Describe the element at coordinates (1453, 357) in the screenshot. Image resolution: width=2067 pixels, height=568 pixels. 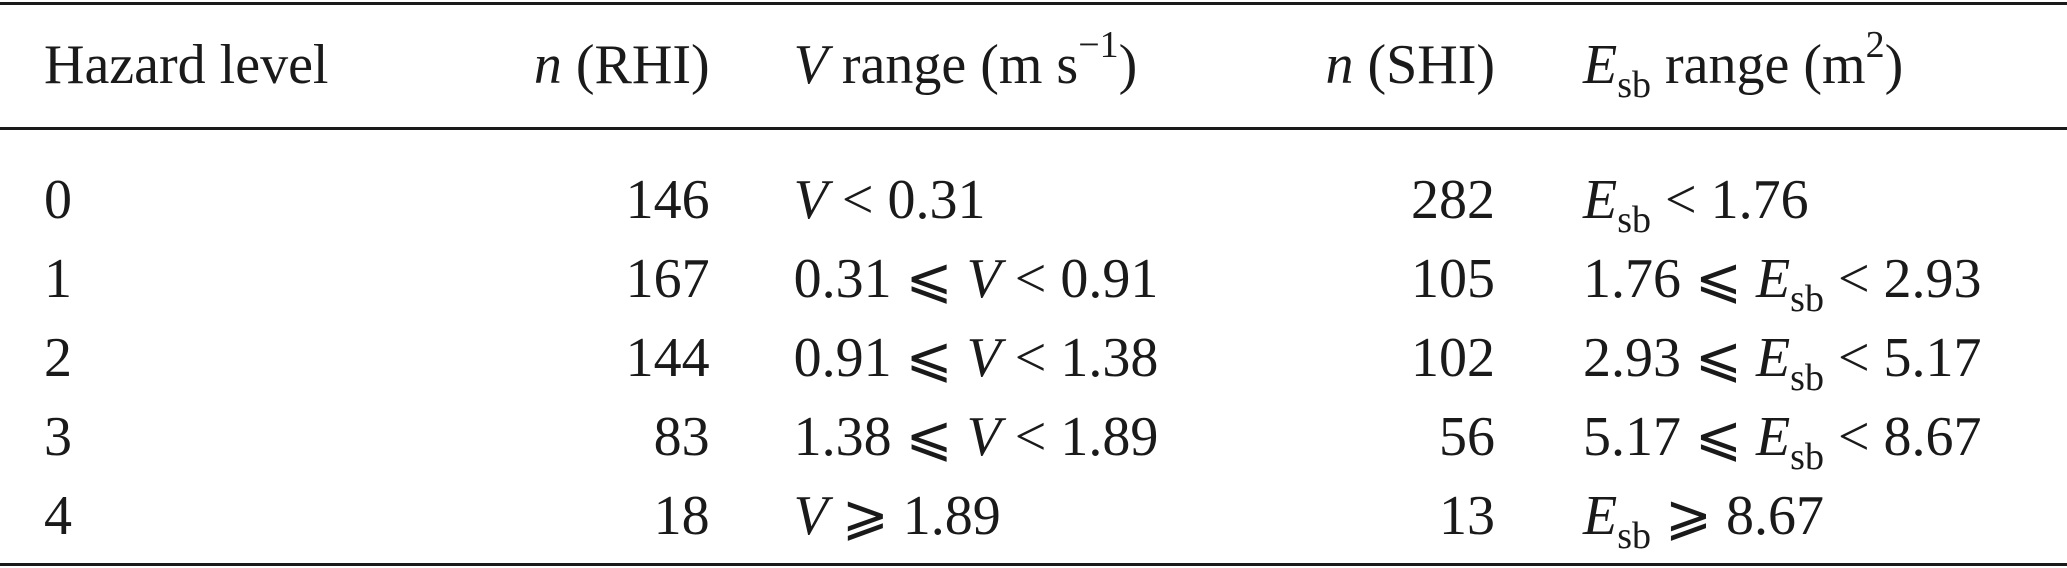
I see `cell-n-shi: 102` at that location.